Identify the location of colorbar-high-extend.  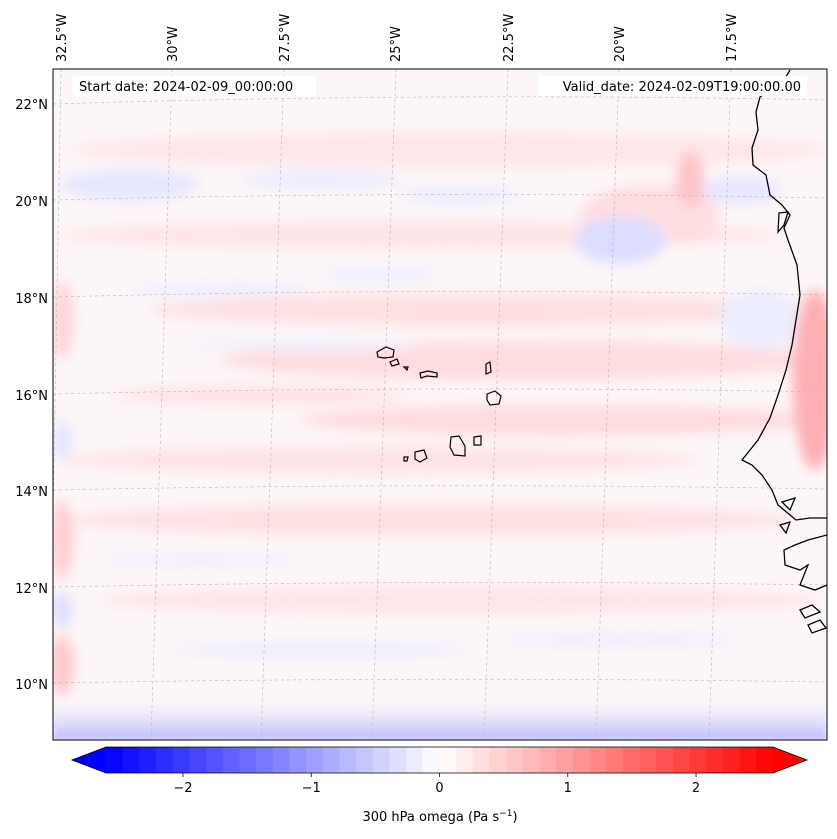
(790, 760).